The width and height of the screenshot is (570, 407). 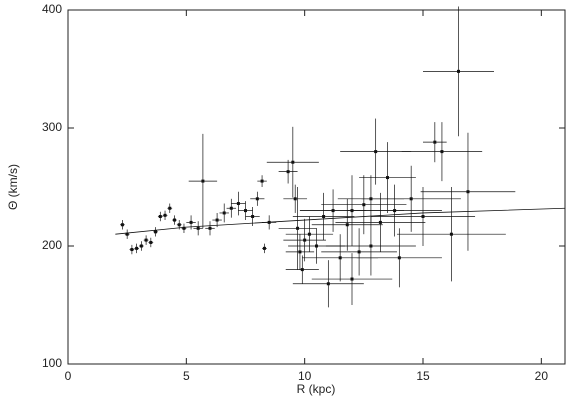 I want to click on model-curve, so click(x=340, y=221).